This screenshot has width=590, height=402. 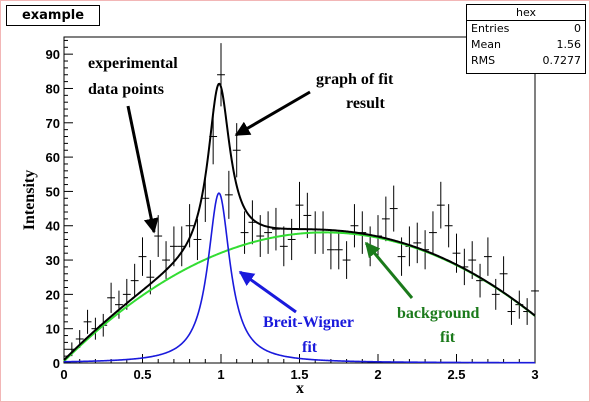 I want to click on arrow-fit-graph, so click(x=272, y=113).